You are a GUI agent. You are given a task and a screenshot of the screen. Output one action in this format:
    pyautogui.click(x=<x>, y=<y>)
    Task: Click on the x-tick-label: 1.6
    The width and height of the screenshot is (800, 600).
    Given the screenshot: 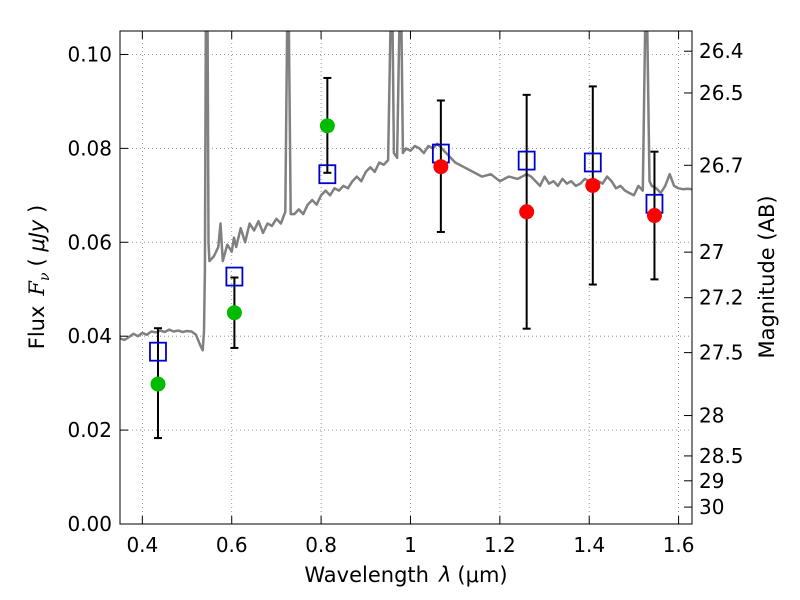 What is the action you would take?
    pyautogui.click(x=679, y=545)
    